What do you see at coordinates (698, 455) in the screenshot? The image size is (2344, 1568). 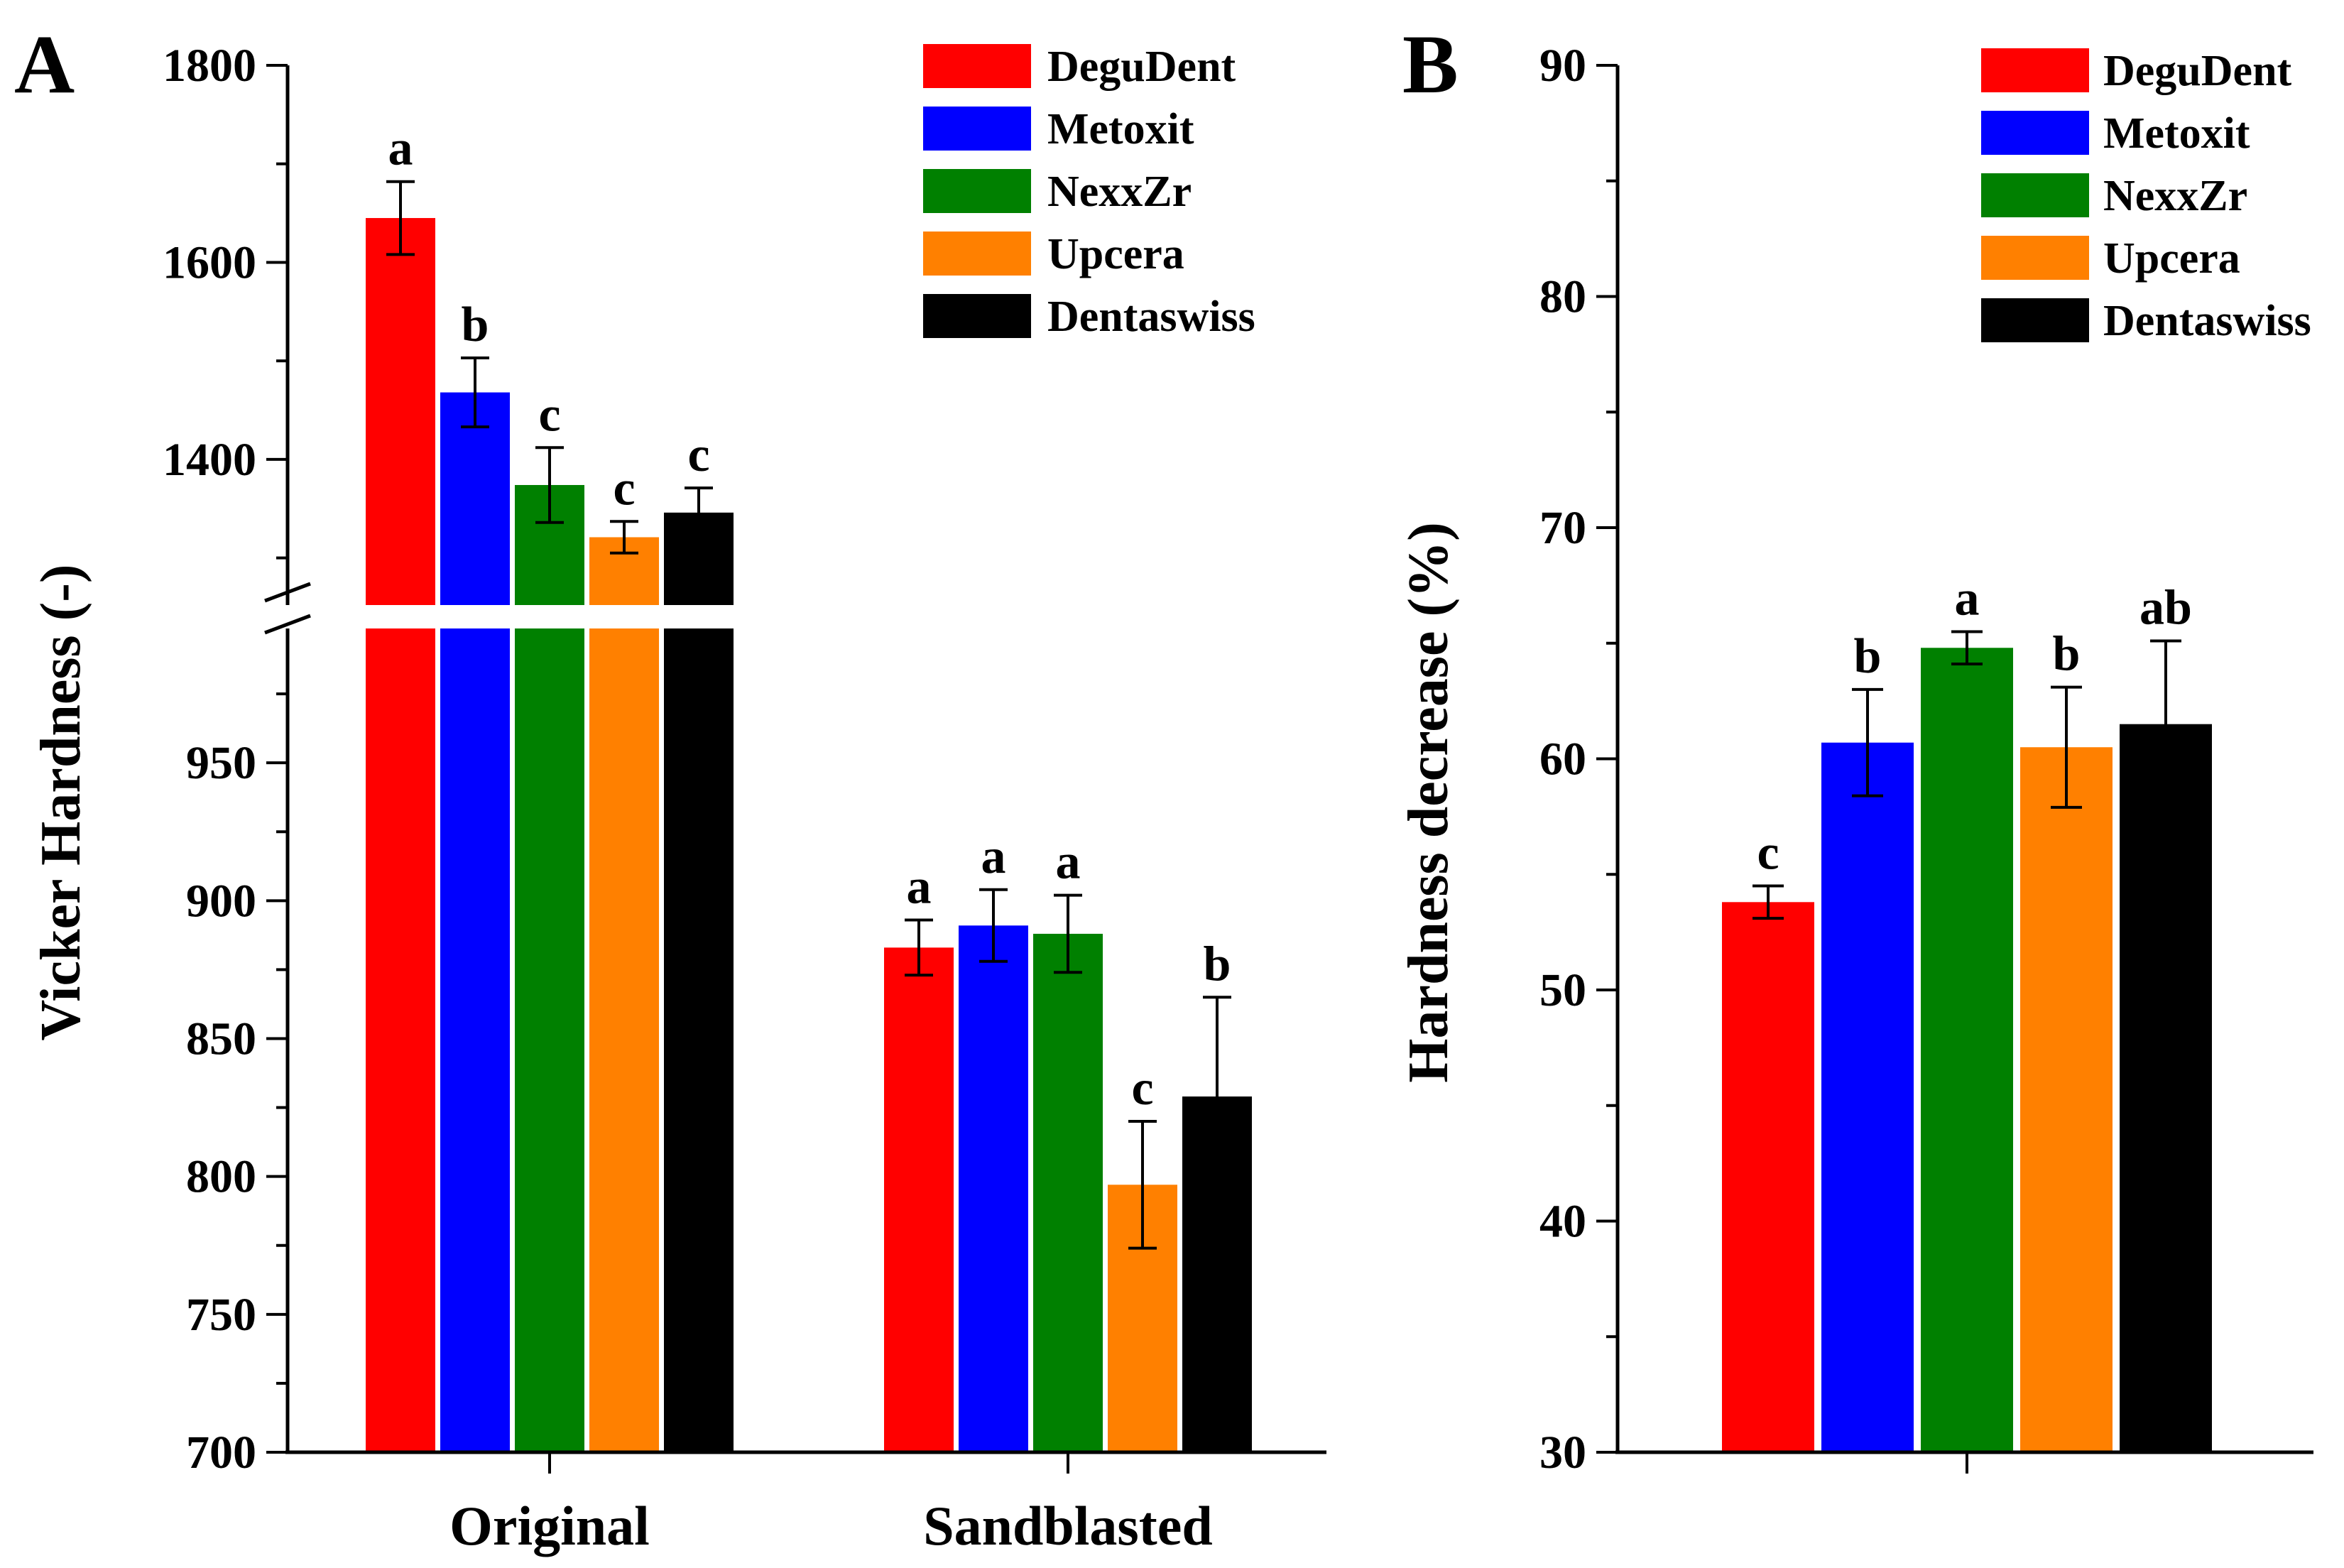 I see `significance-label-dentaswiss-original: c` at bounding box center [698, 455].